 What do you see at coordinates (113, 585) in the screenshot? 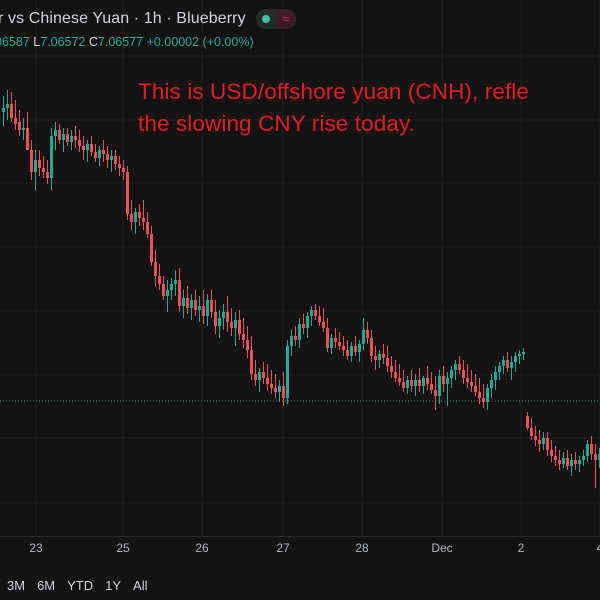
I see `range-button-1y: 1Y` at bounding box center [113, 585].